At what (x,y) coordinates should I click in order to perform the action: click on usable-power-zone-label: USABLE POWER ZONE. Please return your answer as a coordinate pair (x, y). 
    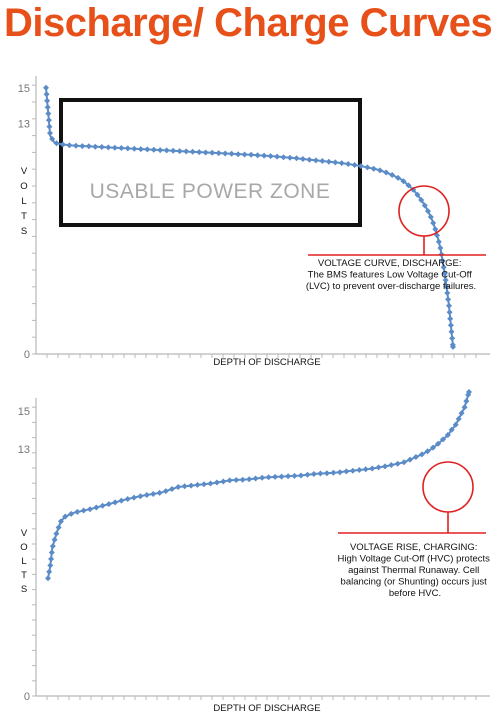
    Looking at the image, I should click on (210, 191).